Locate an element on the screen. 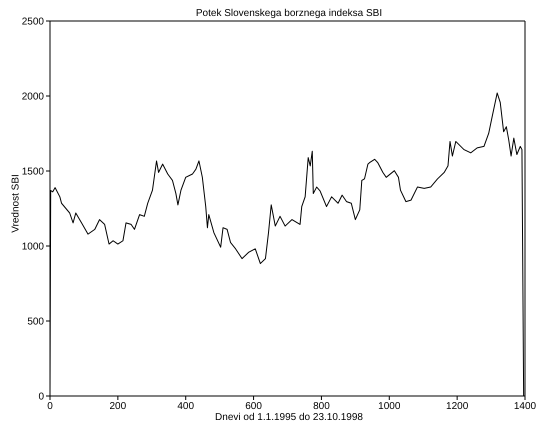 The width and height of the screenshot is (540, 431). x-tick-label: 1400 is located at coordinates (525, 406).